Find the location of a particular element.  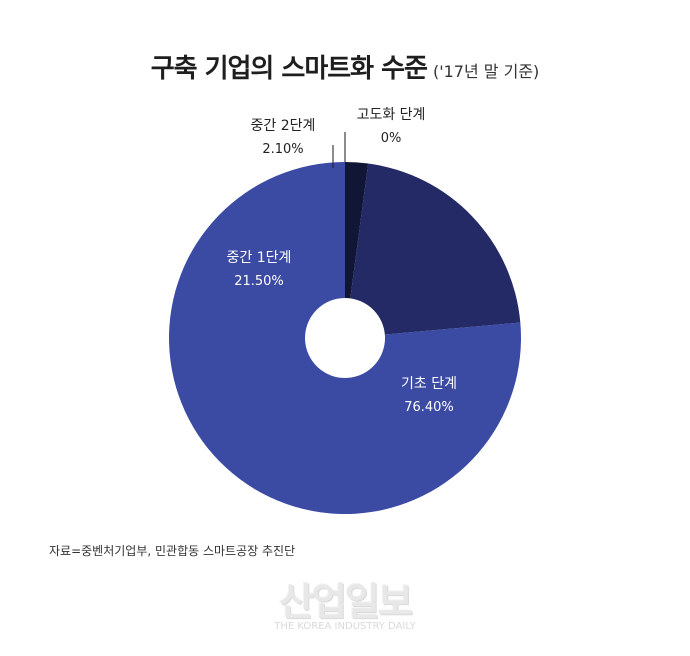

leader-lines-group is located at coordinates (339, 150).